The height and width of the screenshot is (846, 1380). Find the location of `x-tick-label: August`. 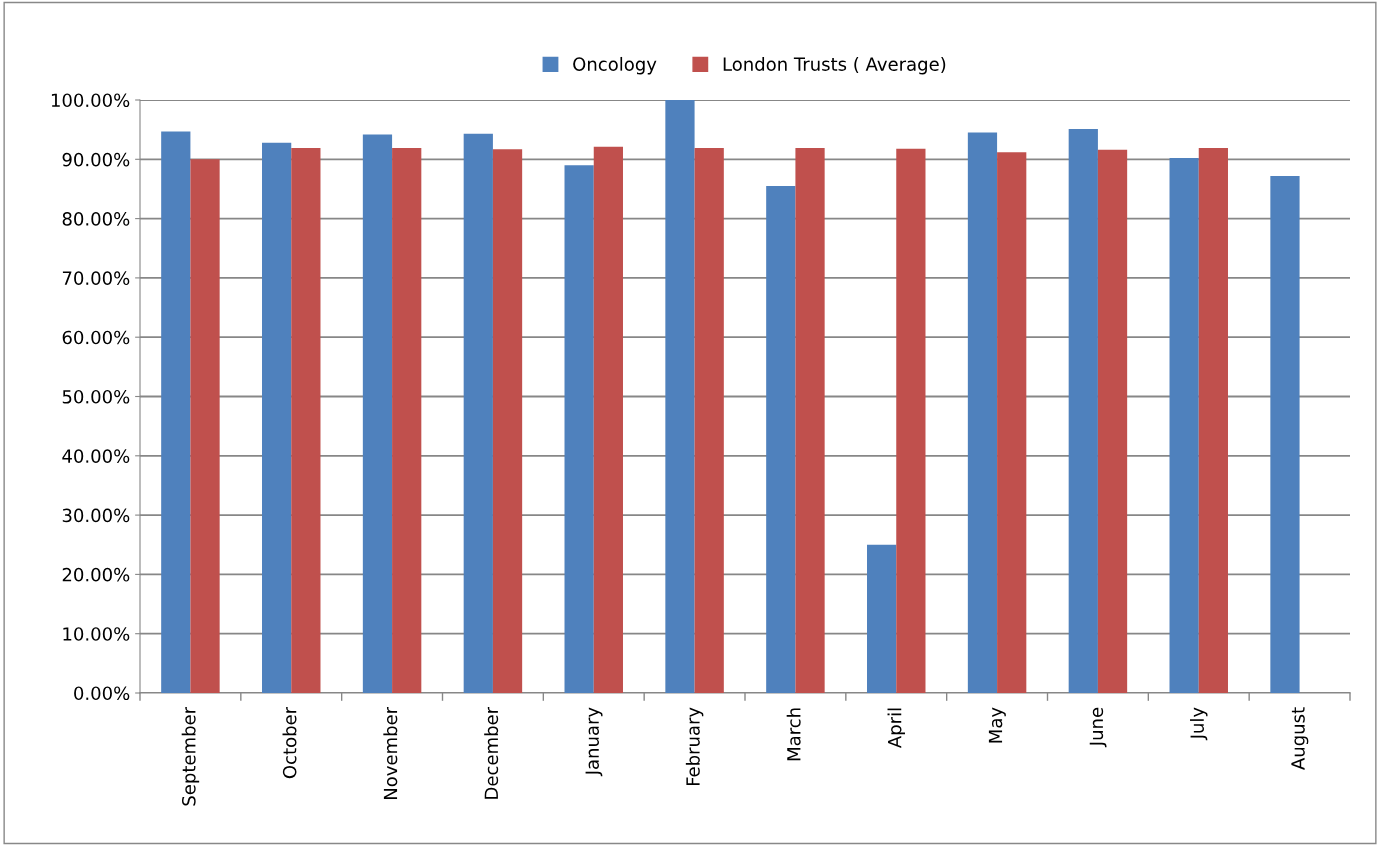

x-tick-label: August is located at coordinates (1300, 738).